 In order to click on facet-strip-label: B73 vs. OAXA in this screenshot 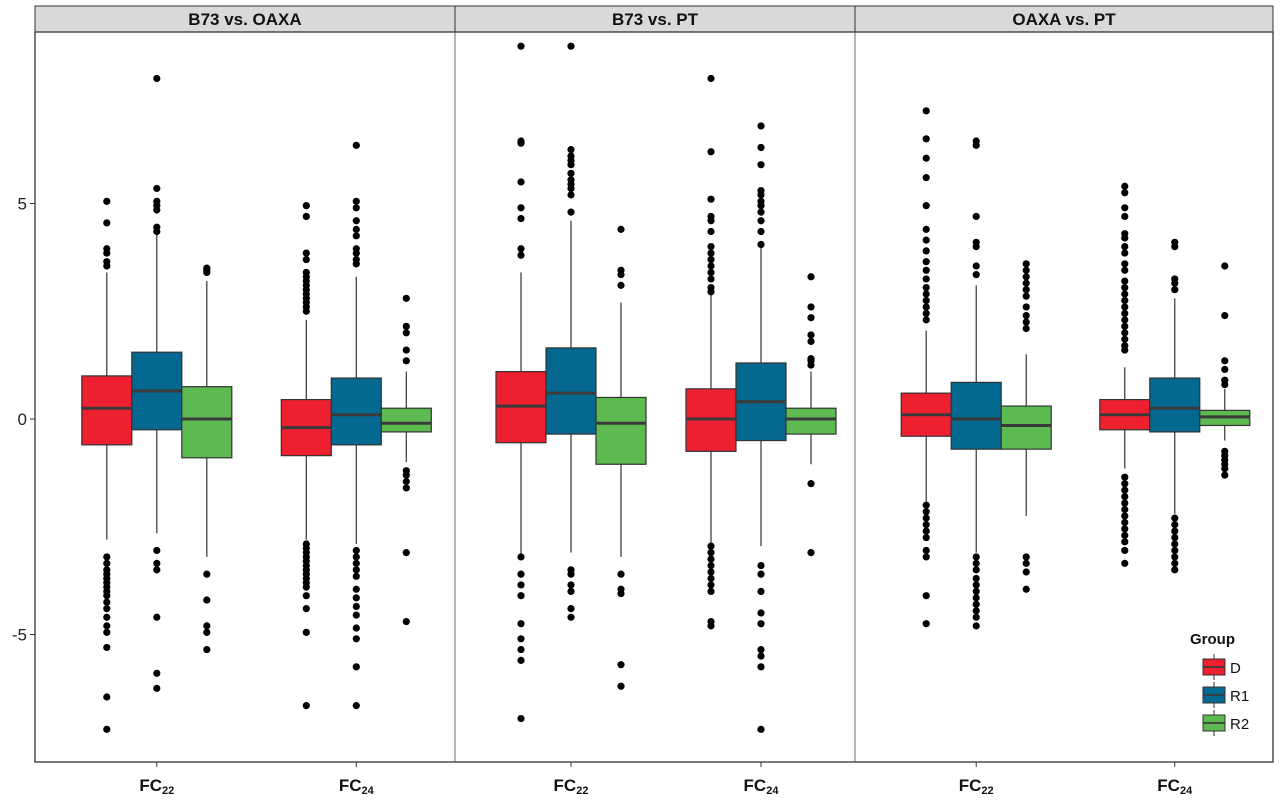, I will do `click(244, 19)`.